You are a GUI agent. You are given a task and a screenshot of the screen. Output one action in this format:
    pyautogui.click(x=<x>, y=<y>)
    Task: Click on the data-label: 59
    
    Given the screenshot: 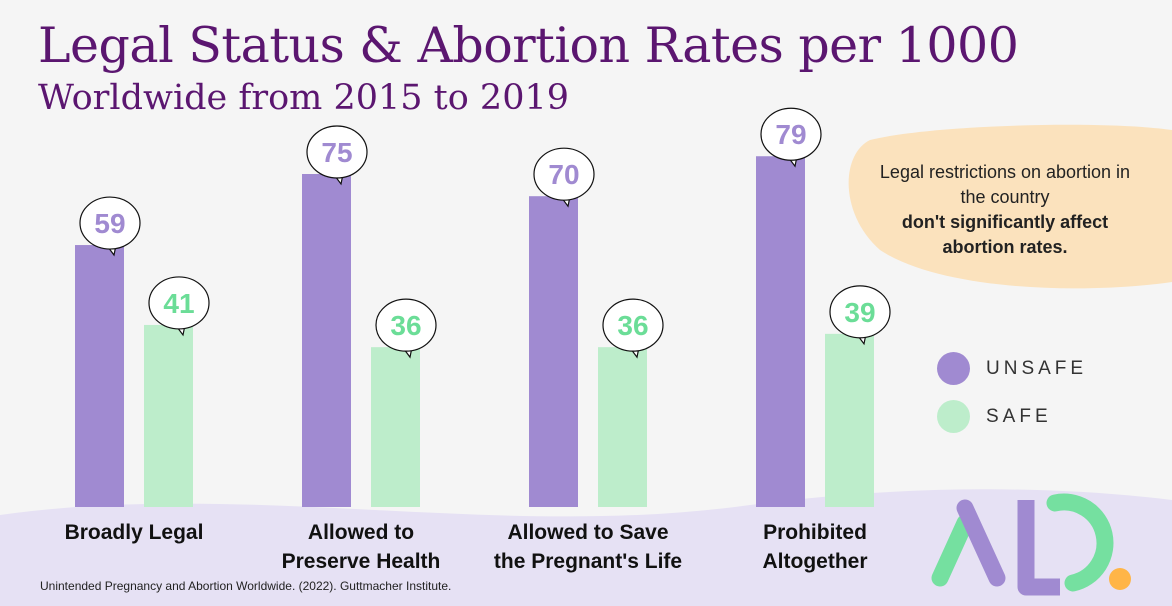 What is the action you would take?
    pyautogui.click(x=109, y=223)
    